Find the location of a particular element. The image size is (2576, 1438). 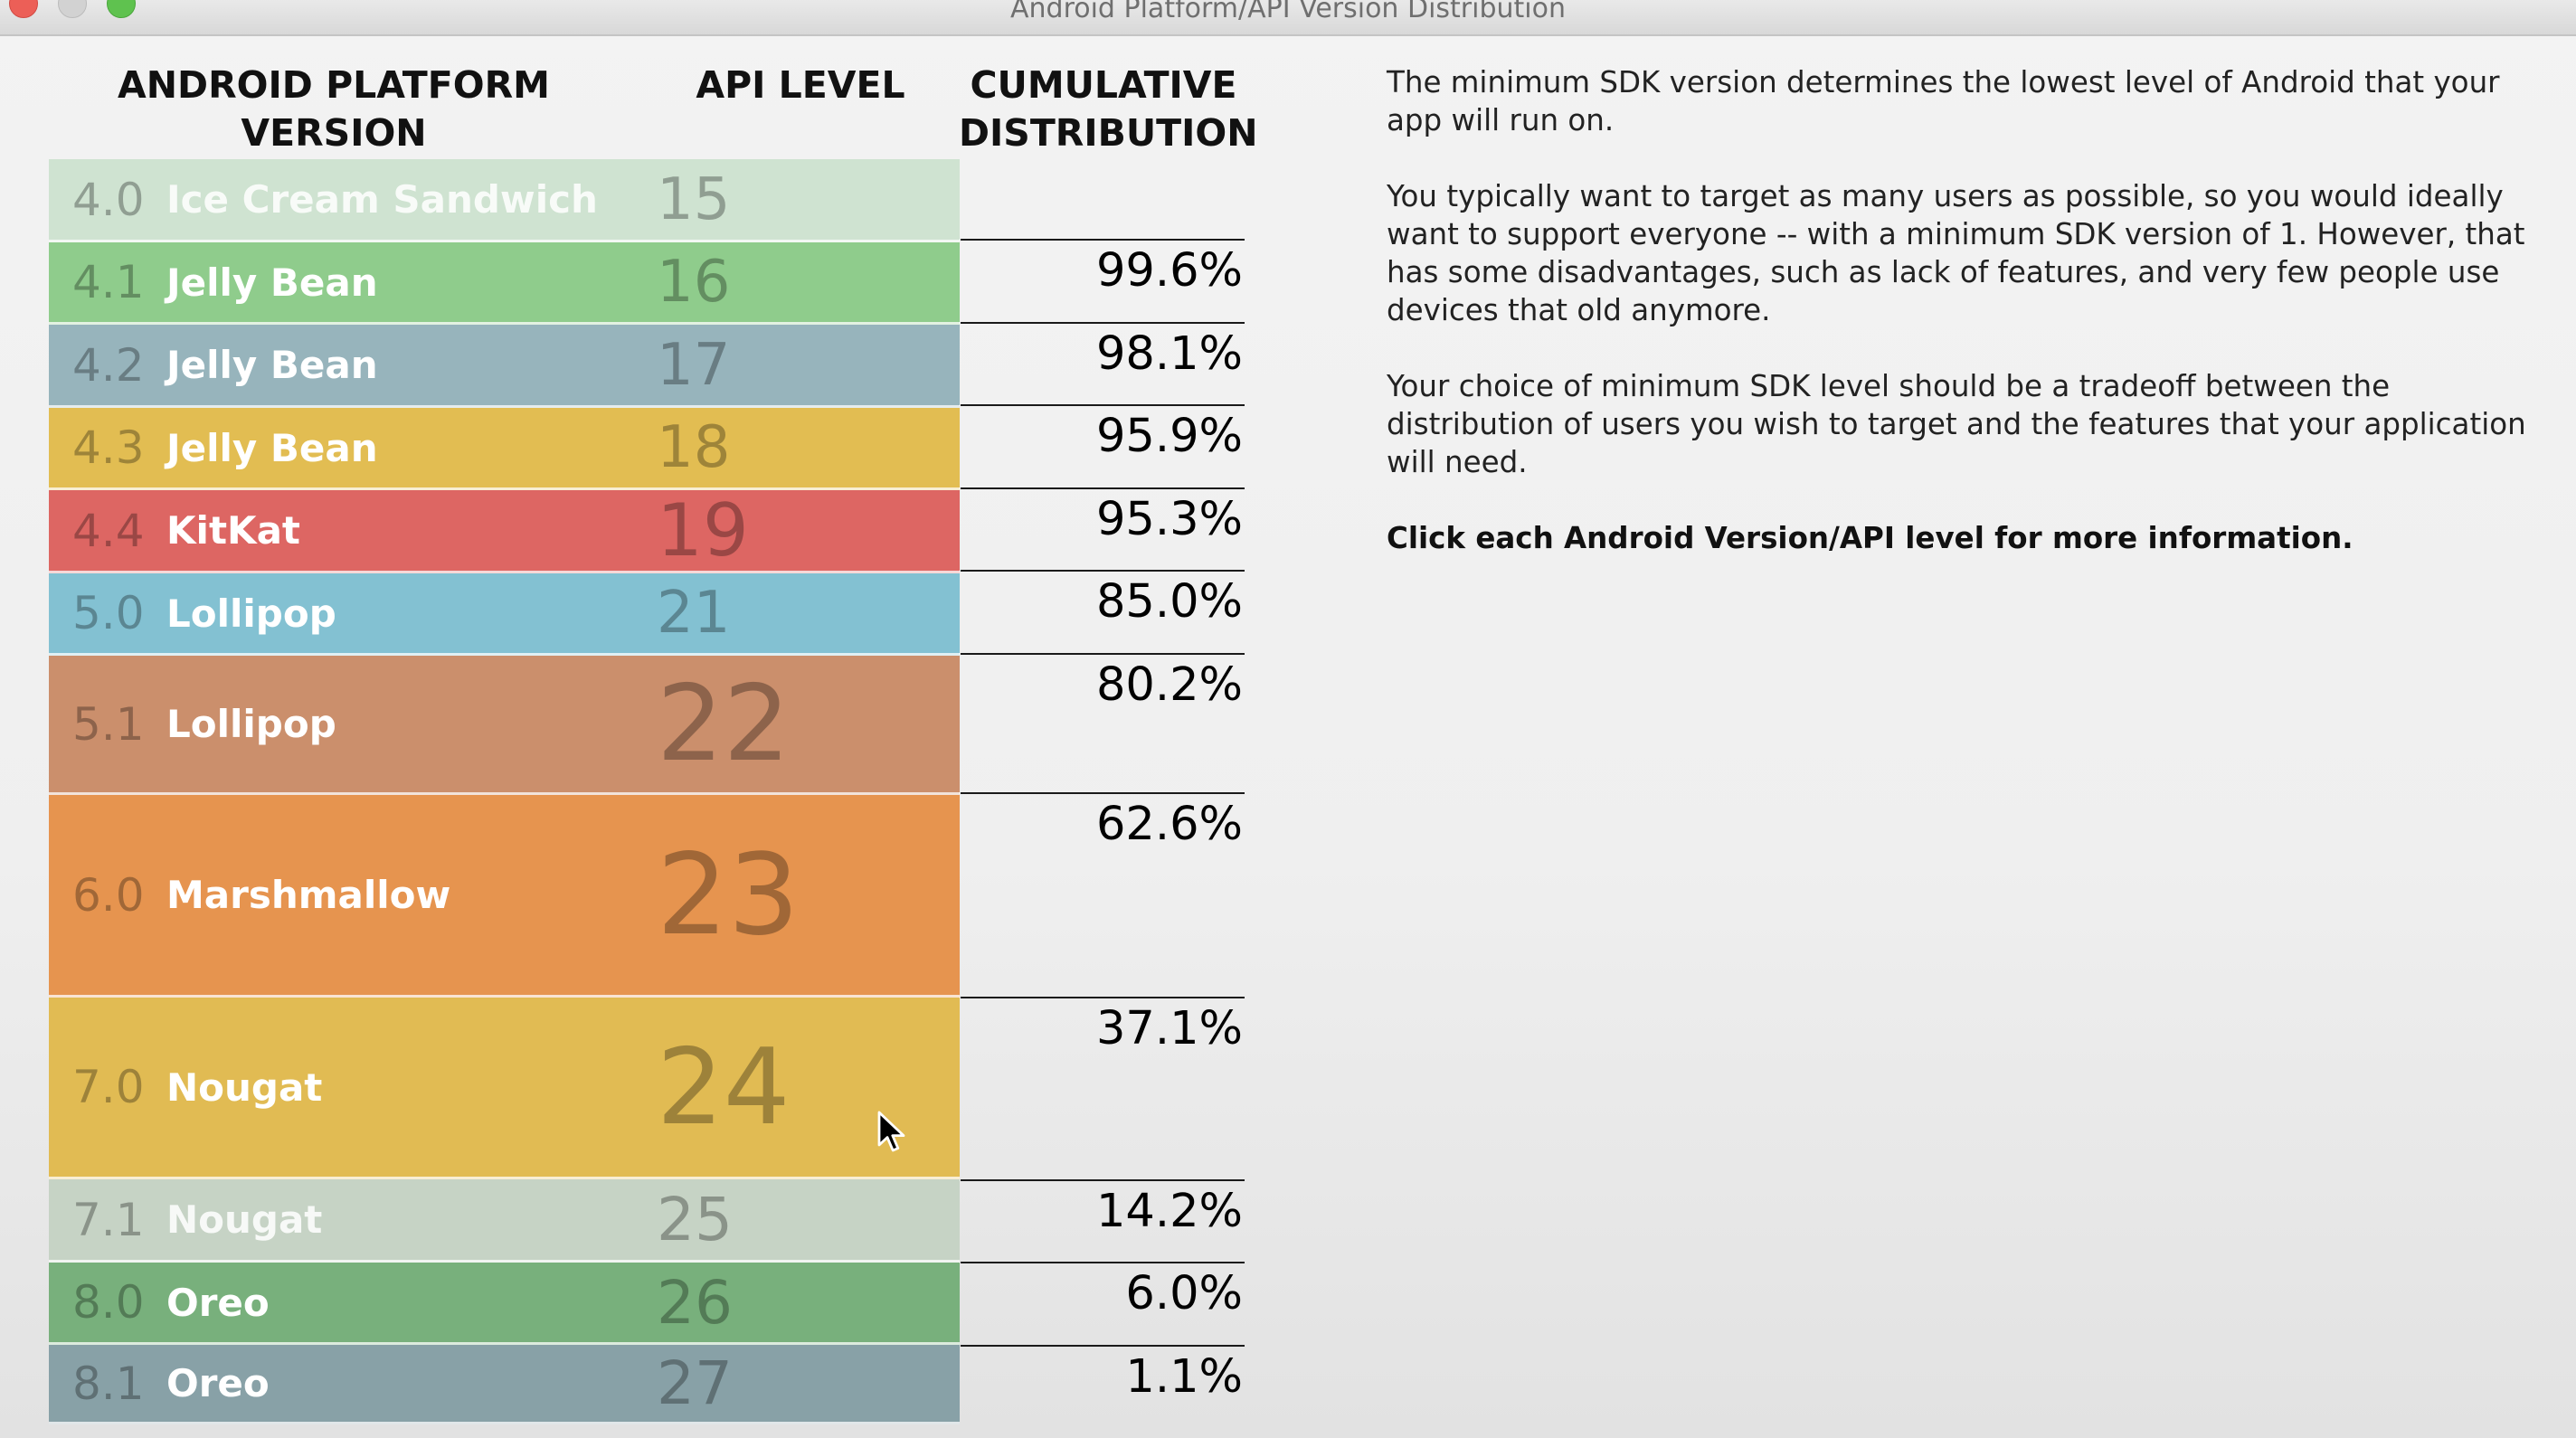

api-level-number: 25 is located at coordinates (695, 1219).